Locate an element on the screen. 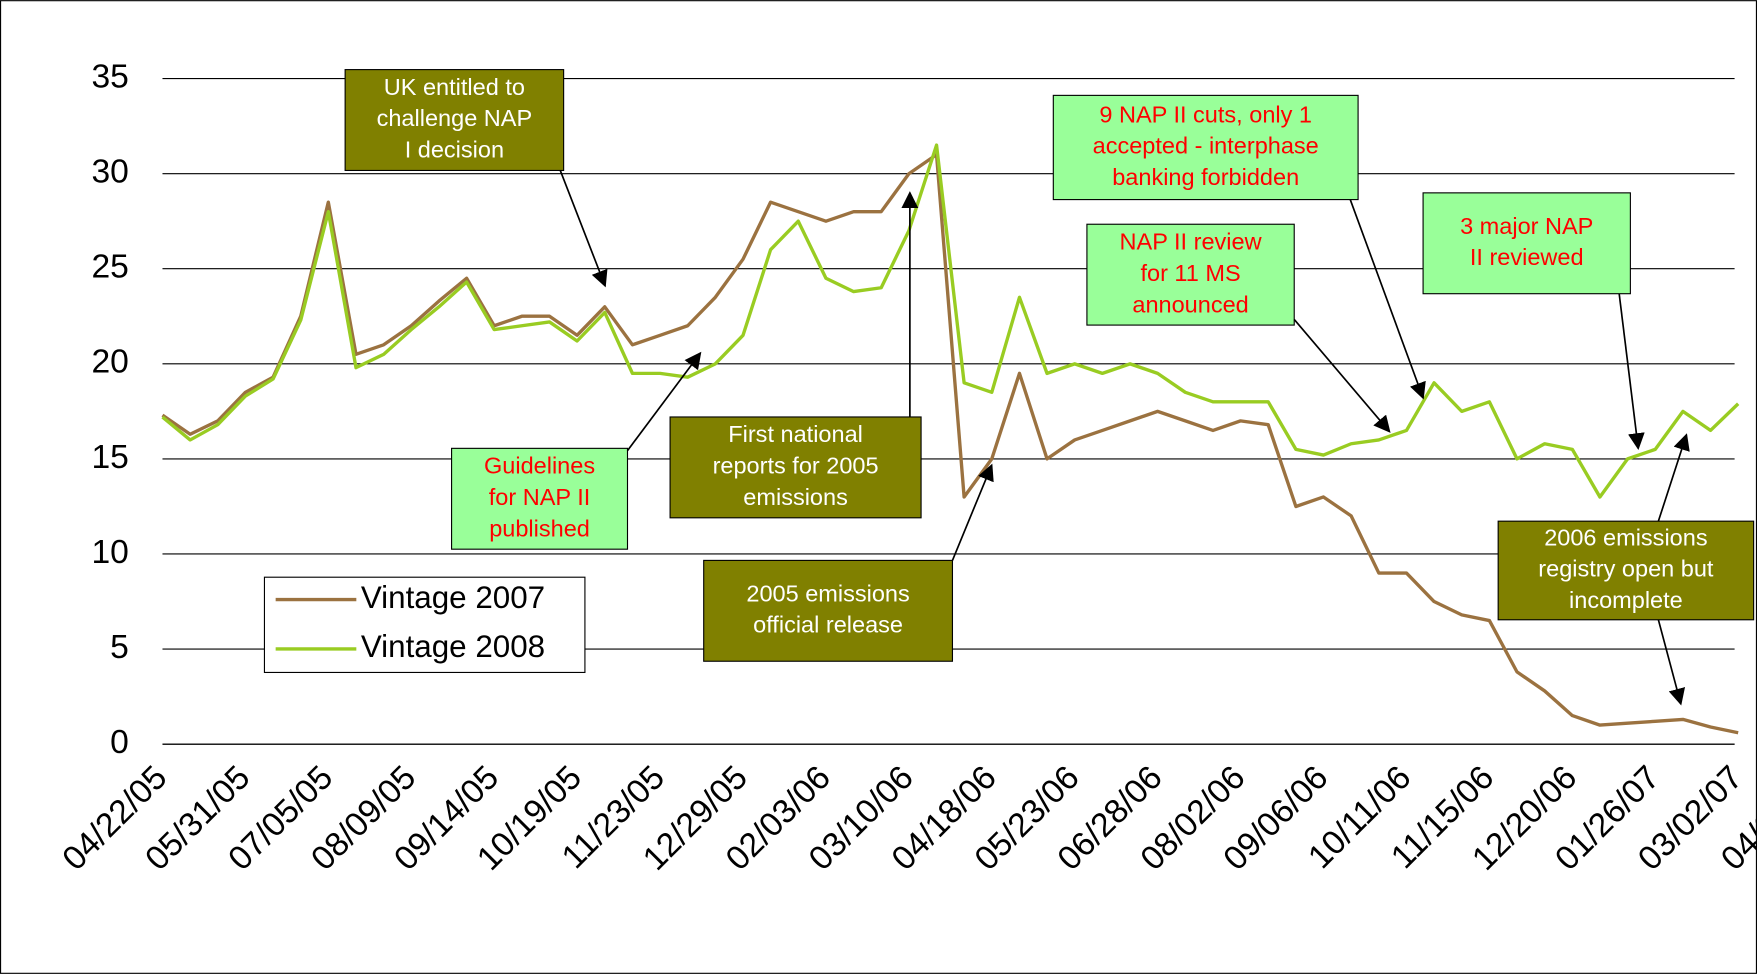  annotation-text: I decision is located at coordinates (454, 150).